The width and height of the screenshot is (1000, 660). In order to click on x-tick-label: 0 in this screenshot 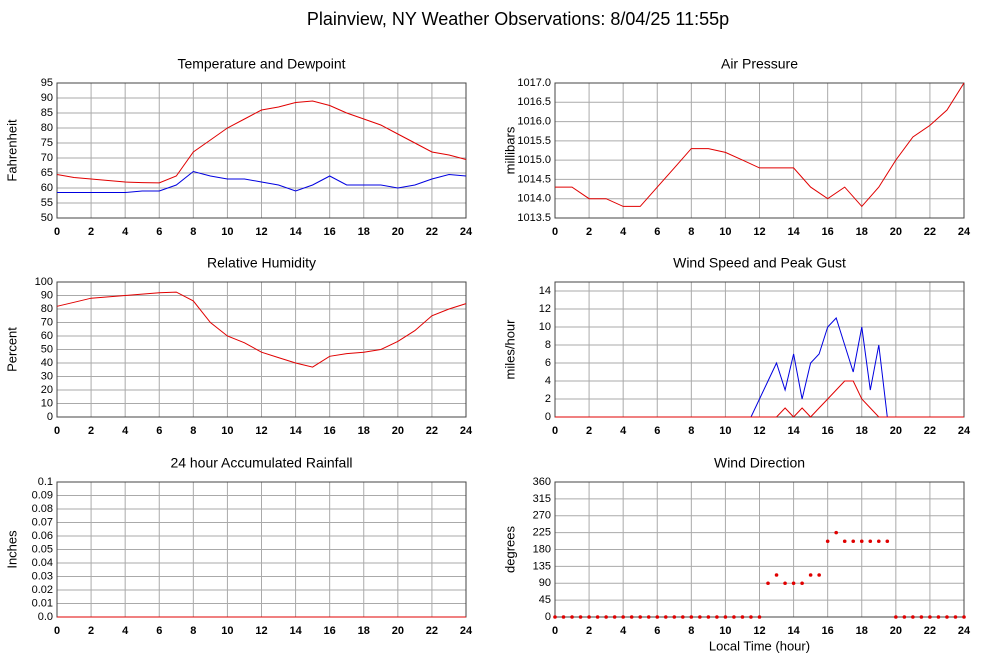, I will do `click(555, 431)`.